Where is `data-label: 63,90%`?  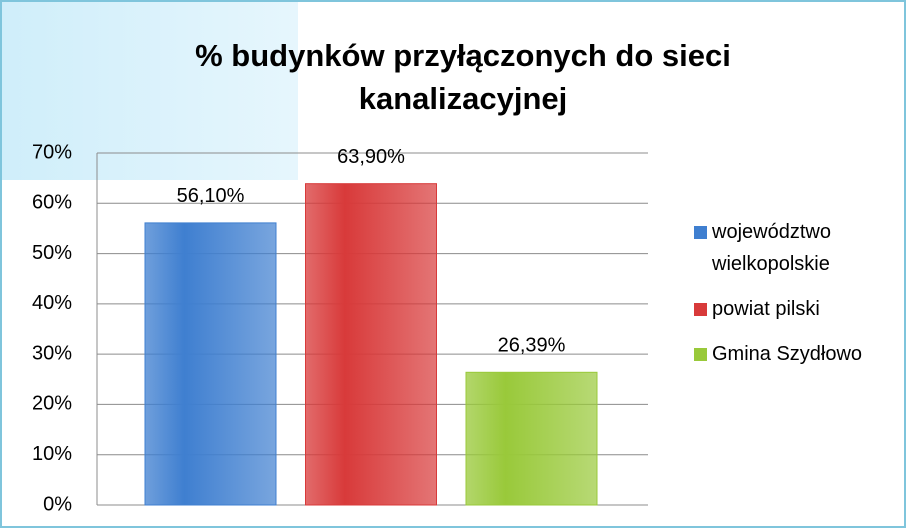
data-label: 63,90% is located at coordinates (371, 157).